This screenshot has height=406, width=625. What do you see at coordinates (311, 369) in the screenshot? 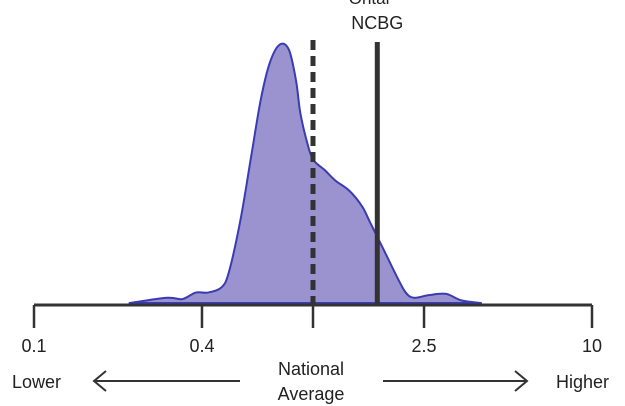
I see `national-label: National` at bounding box center [311, 369].